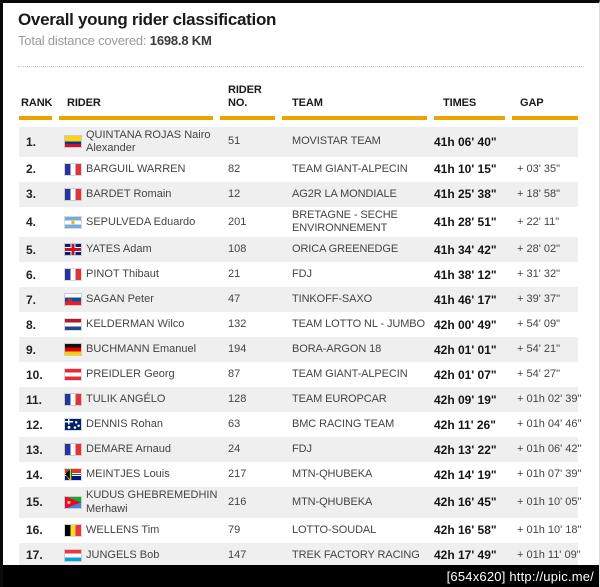  I want to click on gap-cell: + 39' 37", so click(539, 299).